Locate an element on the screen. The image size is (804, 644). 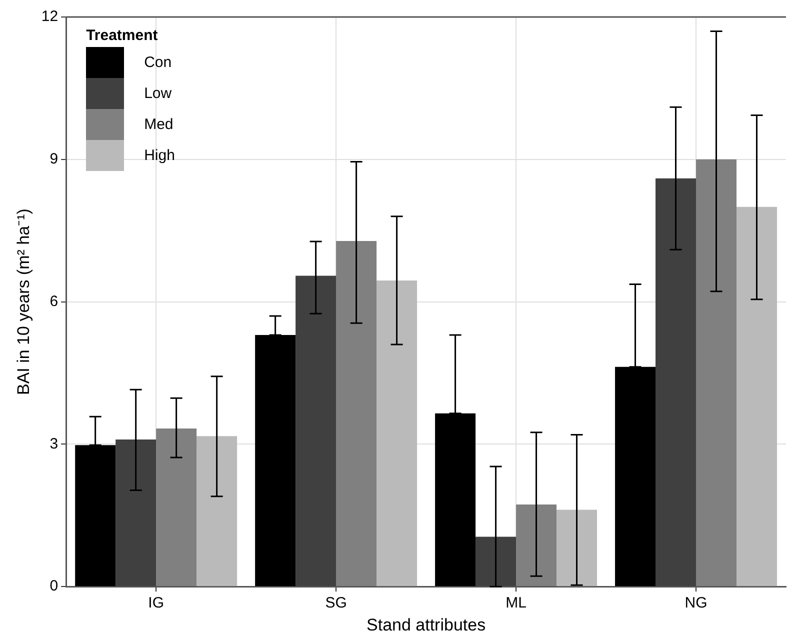
x-axis-title: Stand attributes is located at coordinates (426, 624).